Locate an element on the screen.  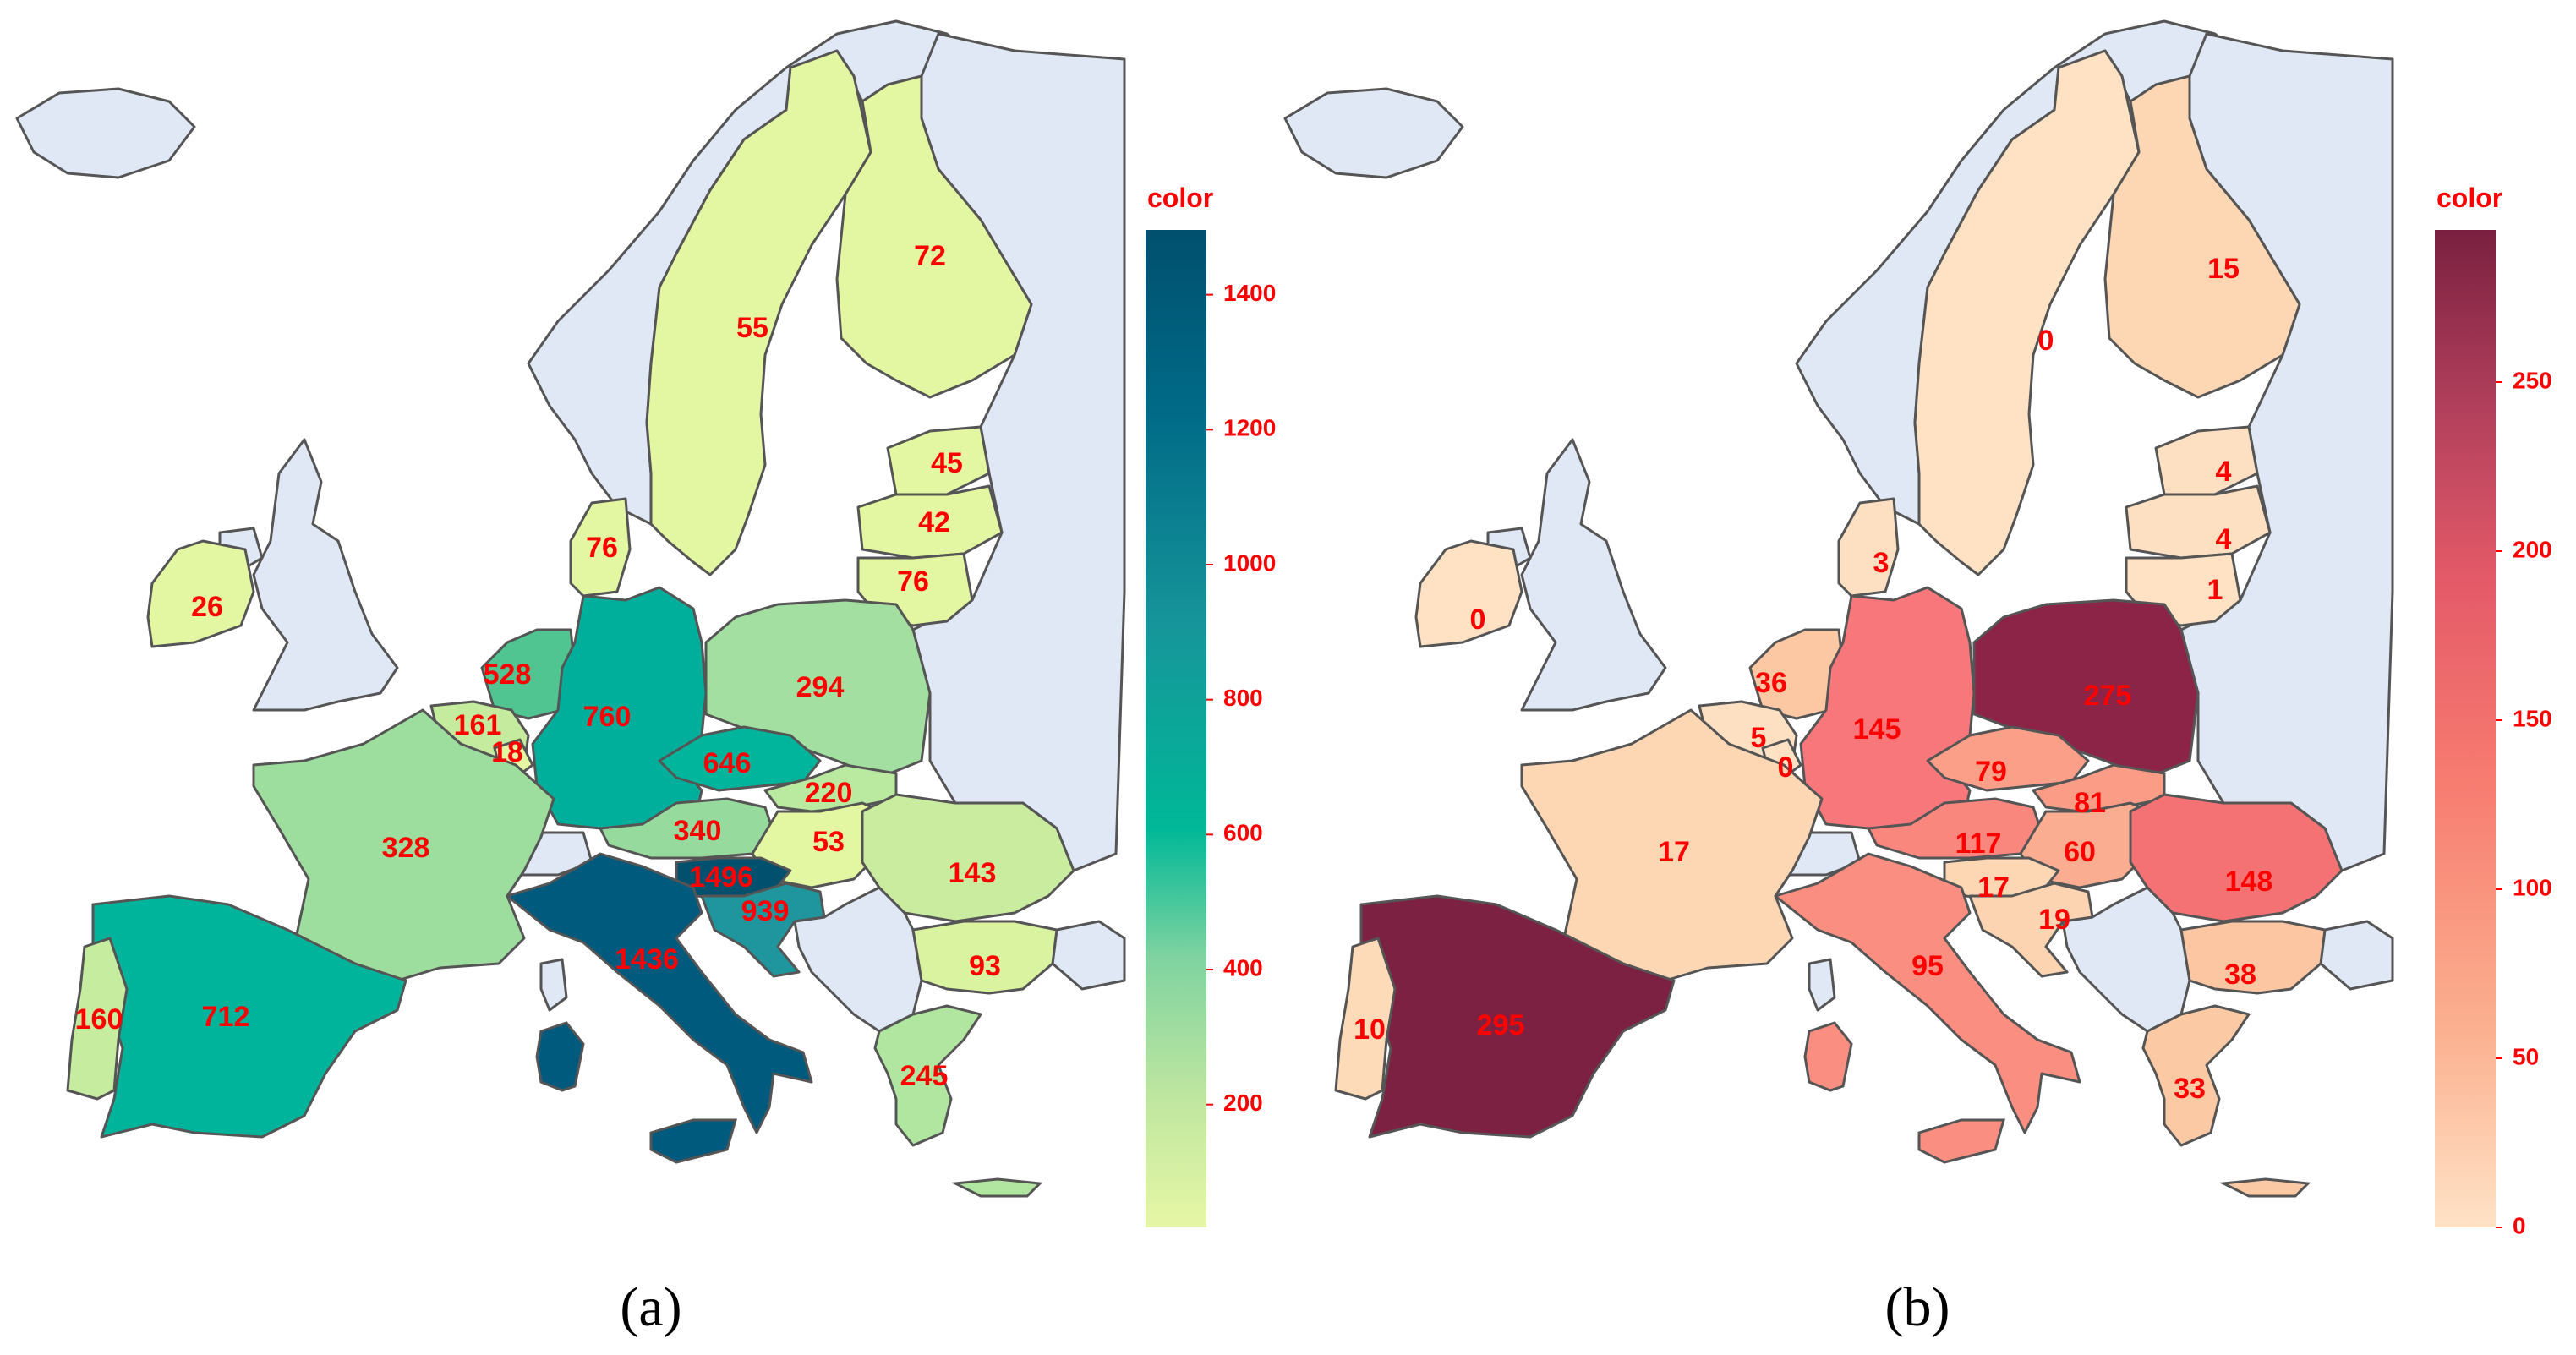
value-label-luxembourg: 0 is located at coordinates (1786, 767).